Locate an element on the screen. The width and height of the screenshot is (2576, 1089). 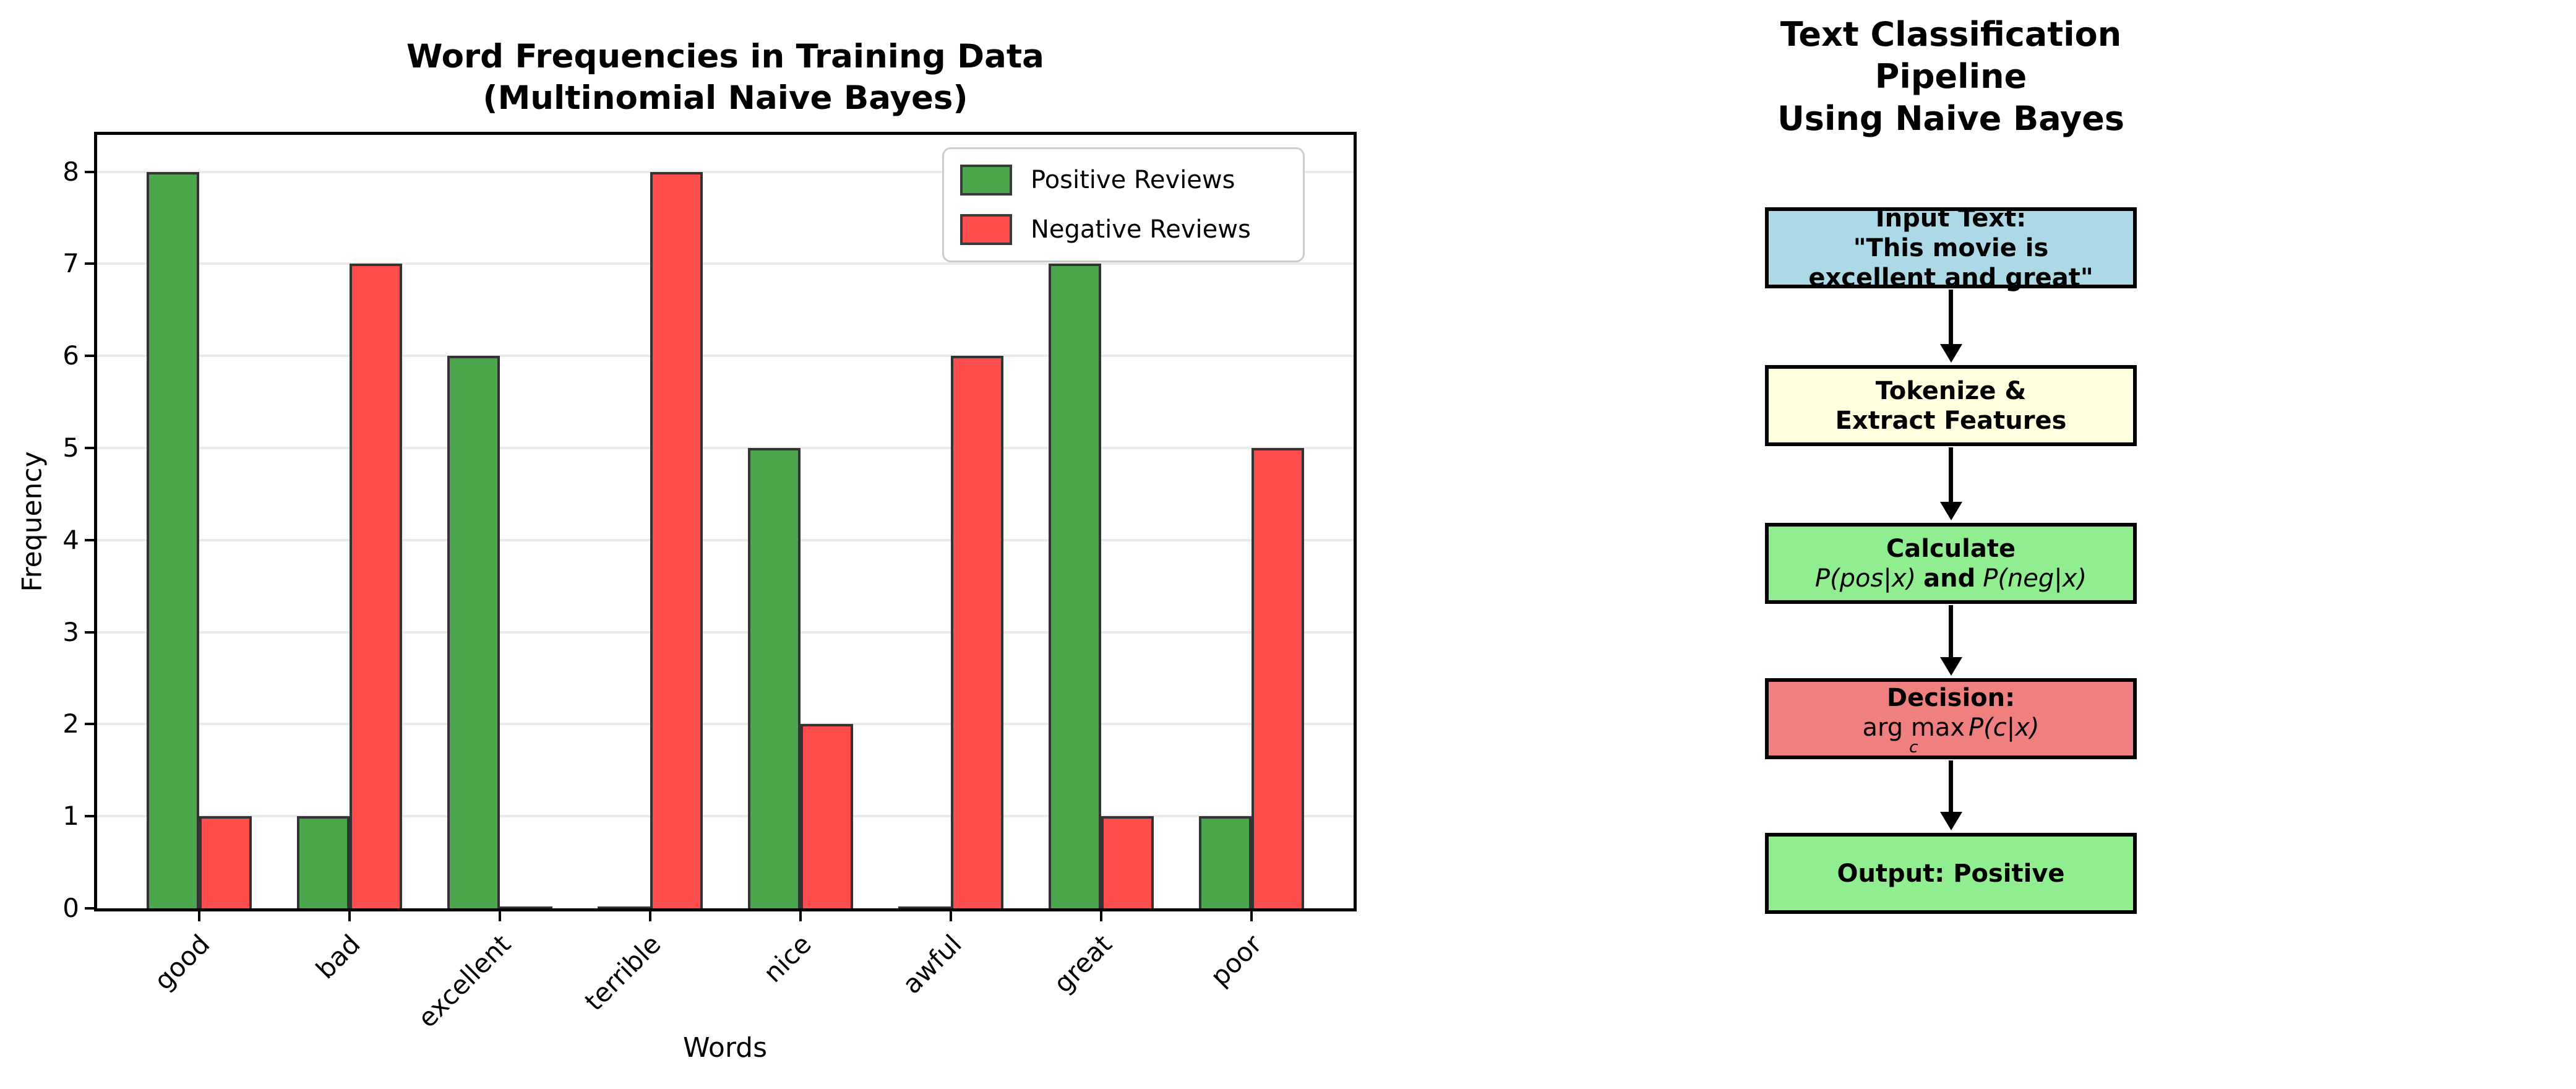
bar-negative-terrible is located at coordinates (677, 539).